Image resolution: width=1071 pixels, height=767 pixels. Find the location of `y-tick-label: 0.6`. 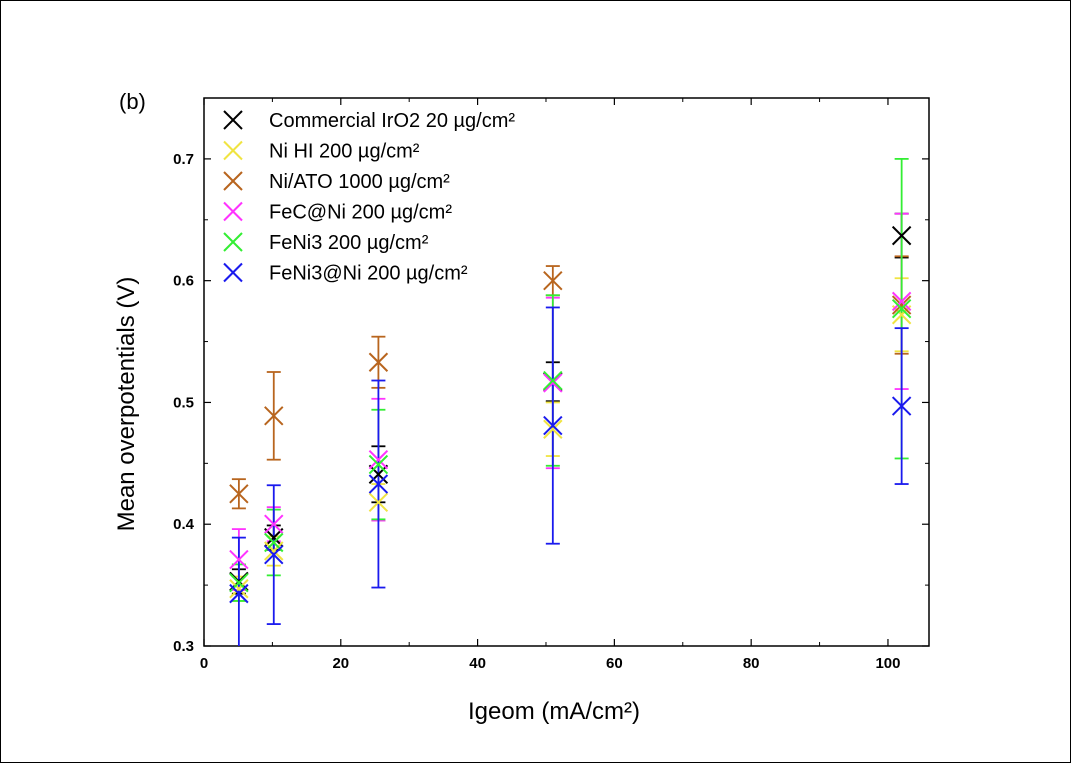

y-tick-label: 0.6 is located at coordinates (183, 281).